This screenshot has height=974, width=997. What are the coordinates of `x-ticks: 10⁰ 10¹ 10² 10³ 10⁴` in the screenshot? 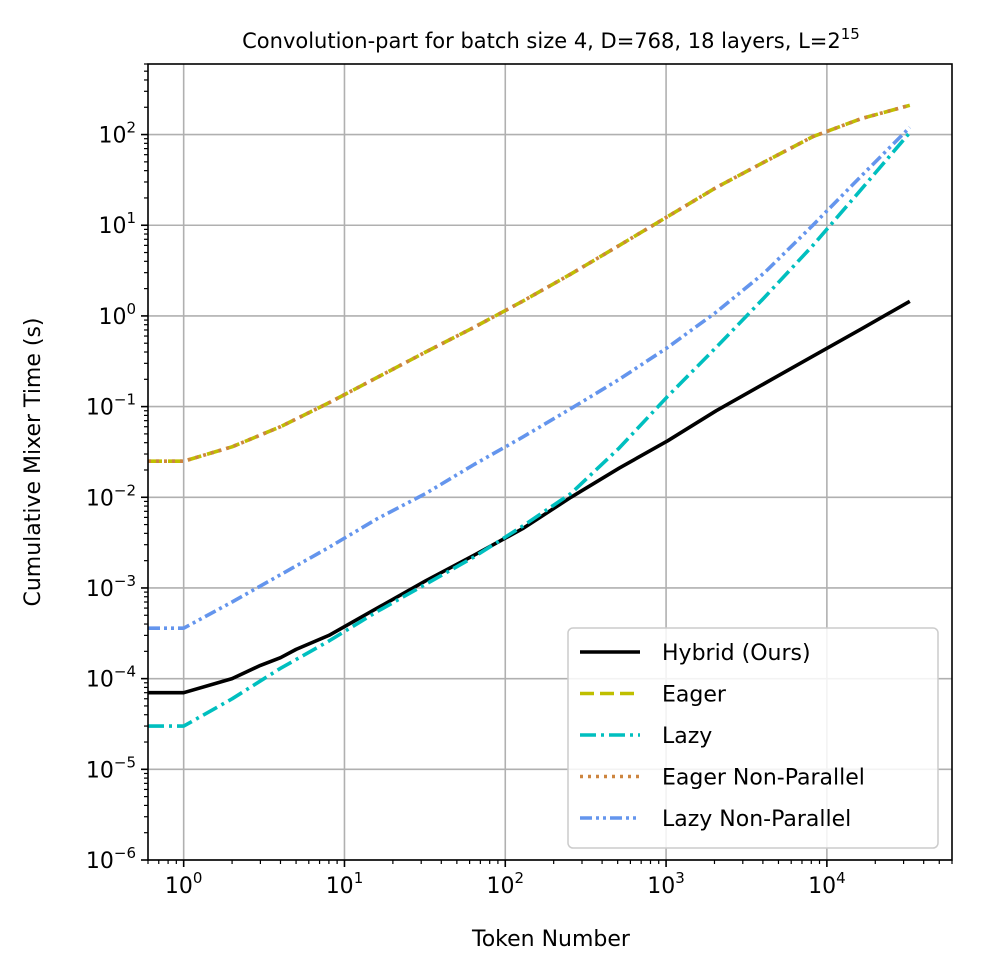 It's located at (505, 879).